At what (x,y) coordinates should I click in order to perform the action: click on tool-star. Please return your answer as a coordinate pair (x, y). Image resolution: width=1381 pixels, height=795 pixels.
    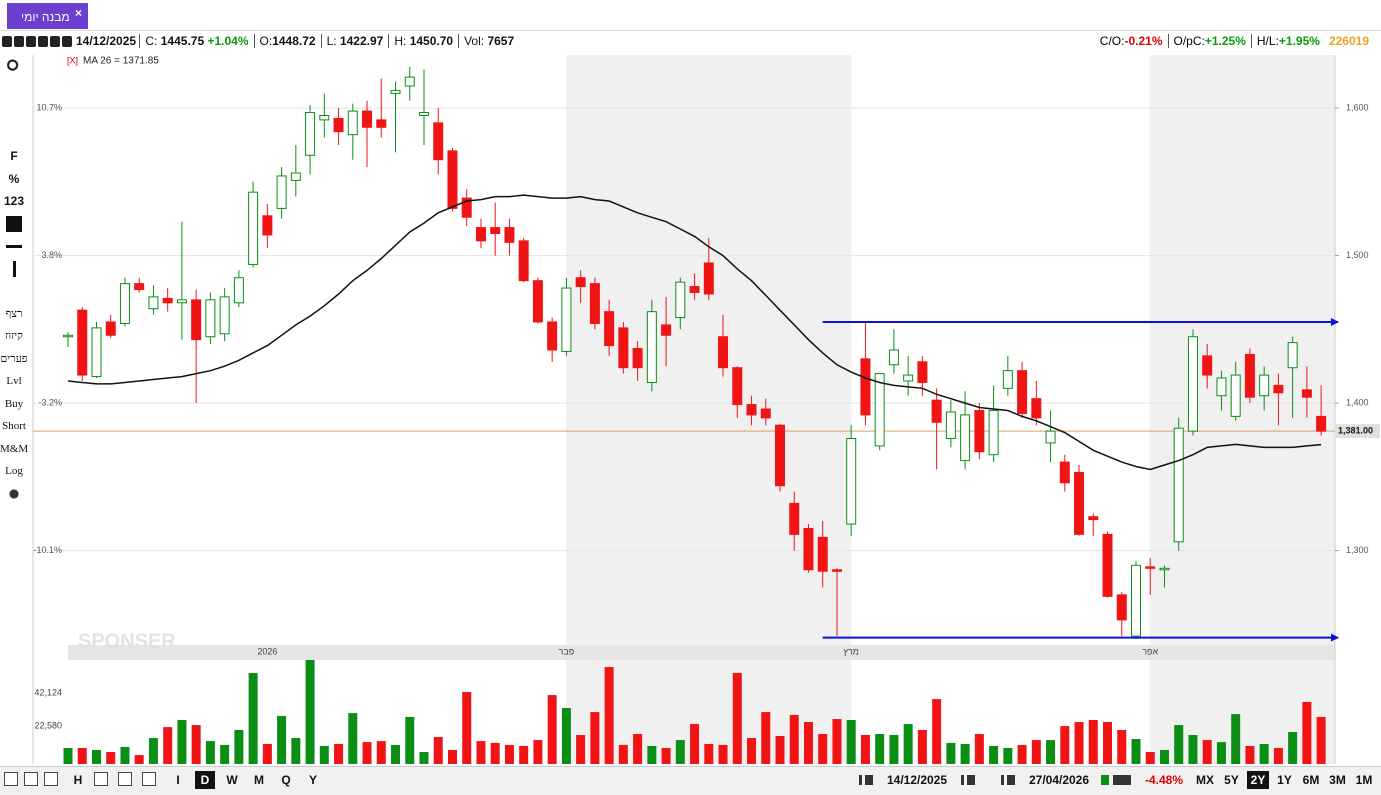
    Looking at the image, I should click on (14, 493).